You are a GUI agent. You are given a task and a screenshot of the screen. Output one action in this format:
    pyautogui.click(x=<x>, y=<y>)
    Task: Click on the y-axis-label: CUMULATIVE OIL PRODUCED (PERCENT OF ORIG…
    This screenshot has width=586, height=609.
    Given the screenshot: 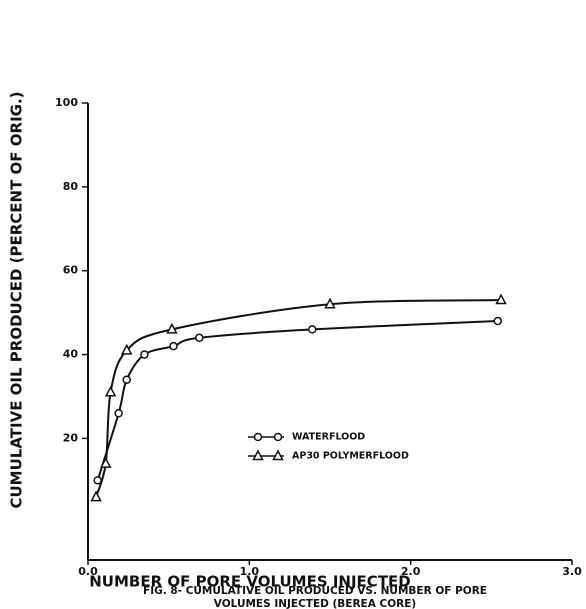 What is the action you would take?
    pyautogui.click(x=17, y=299)
    